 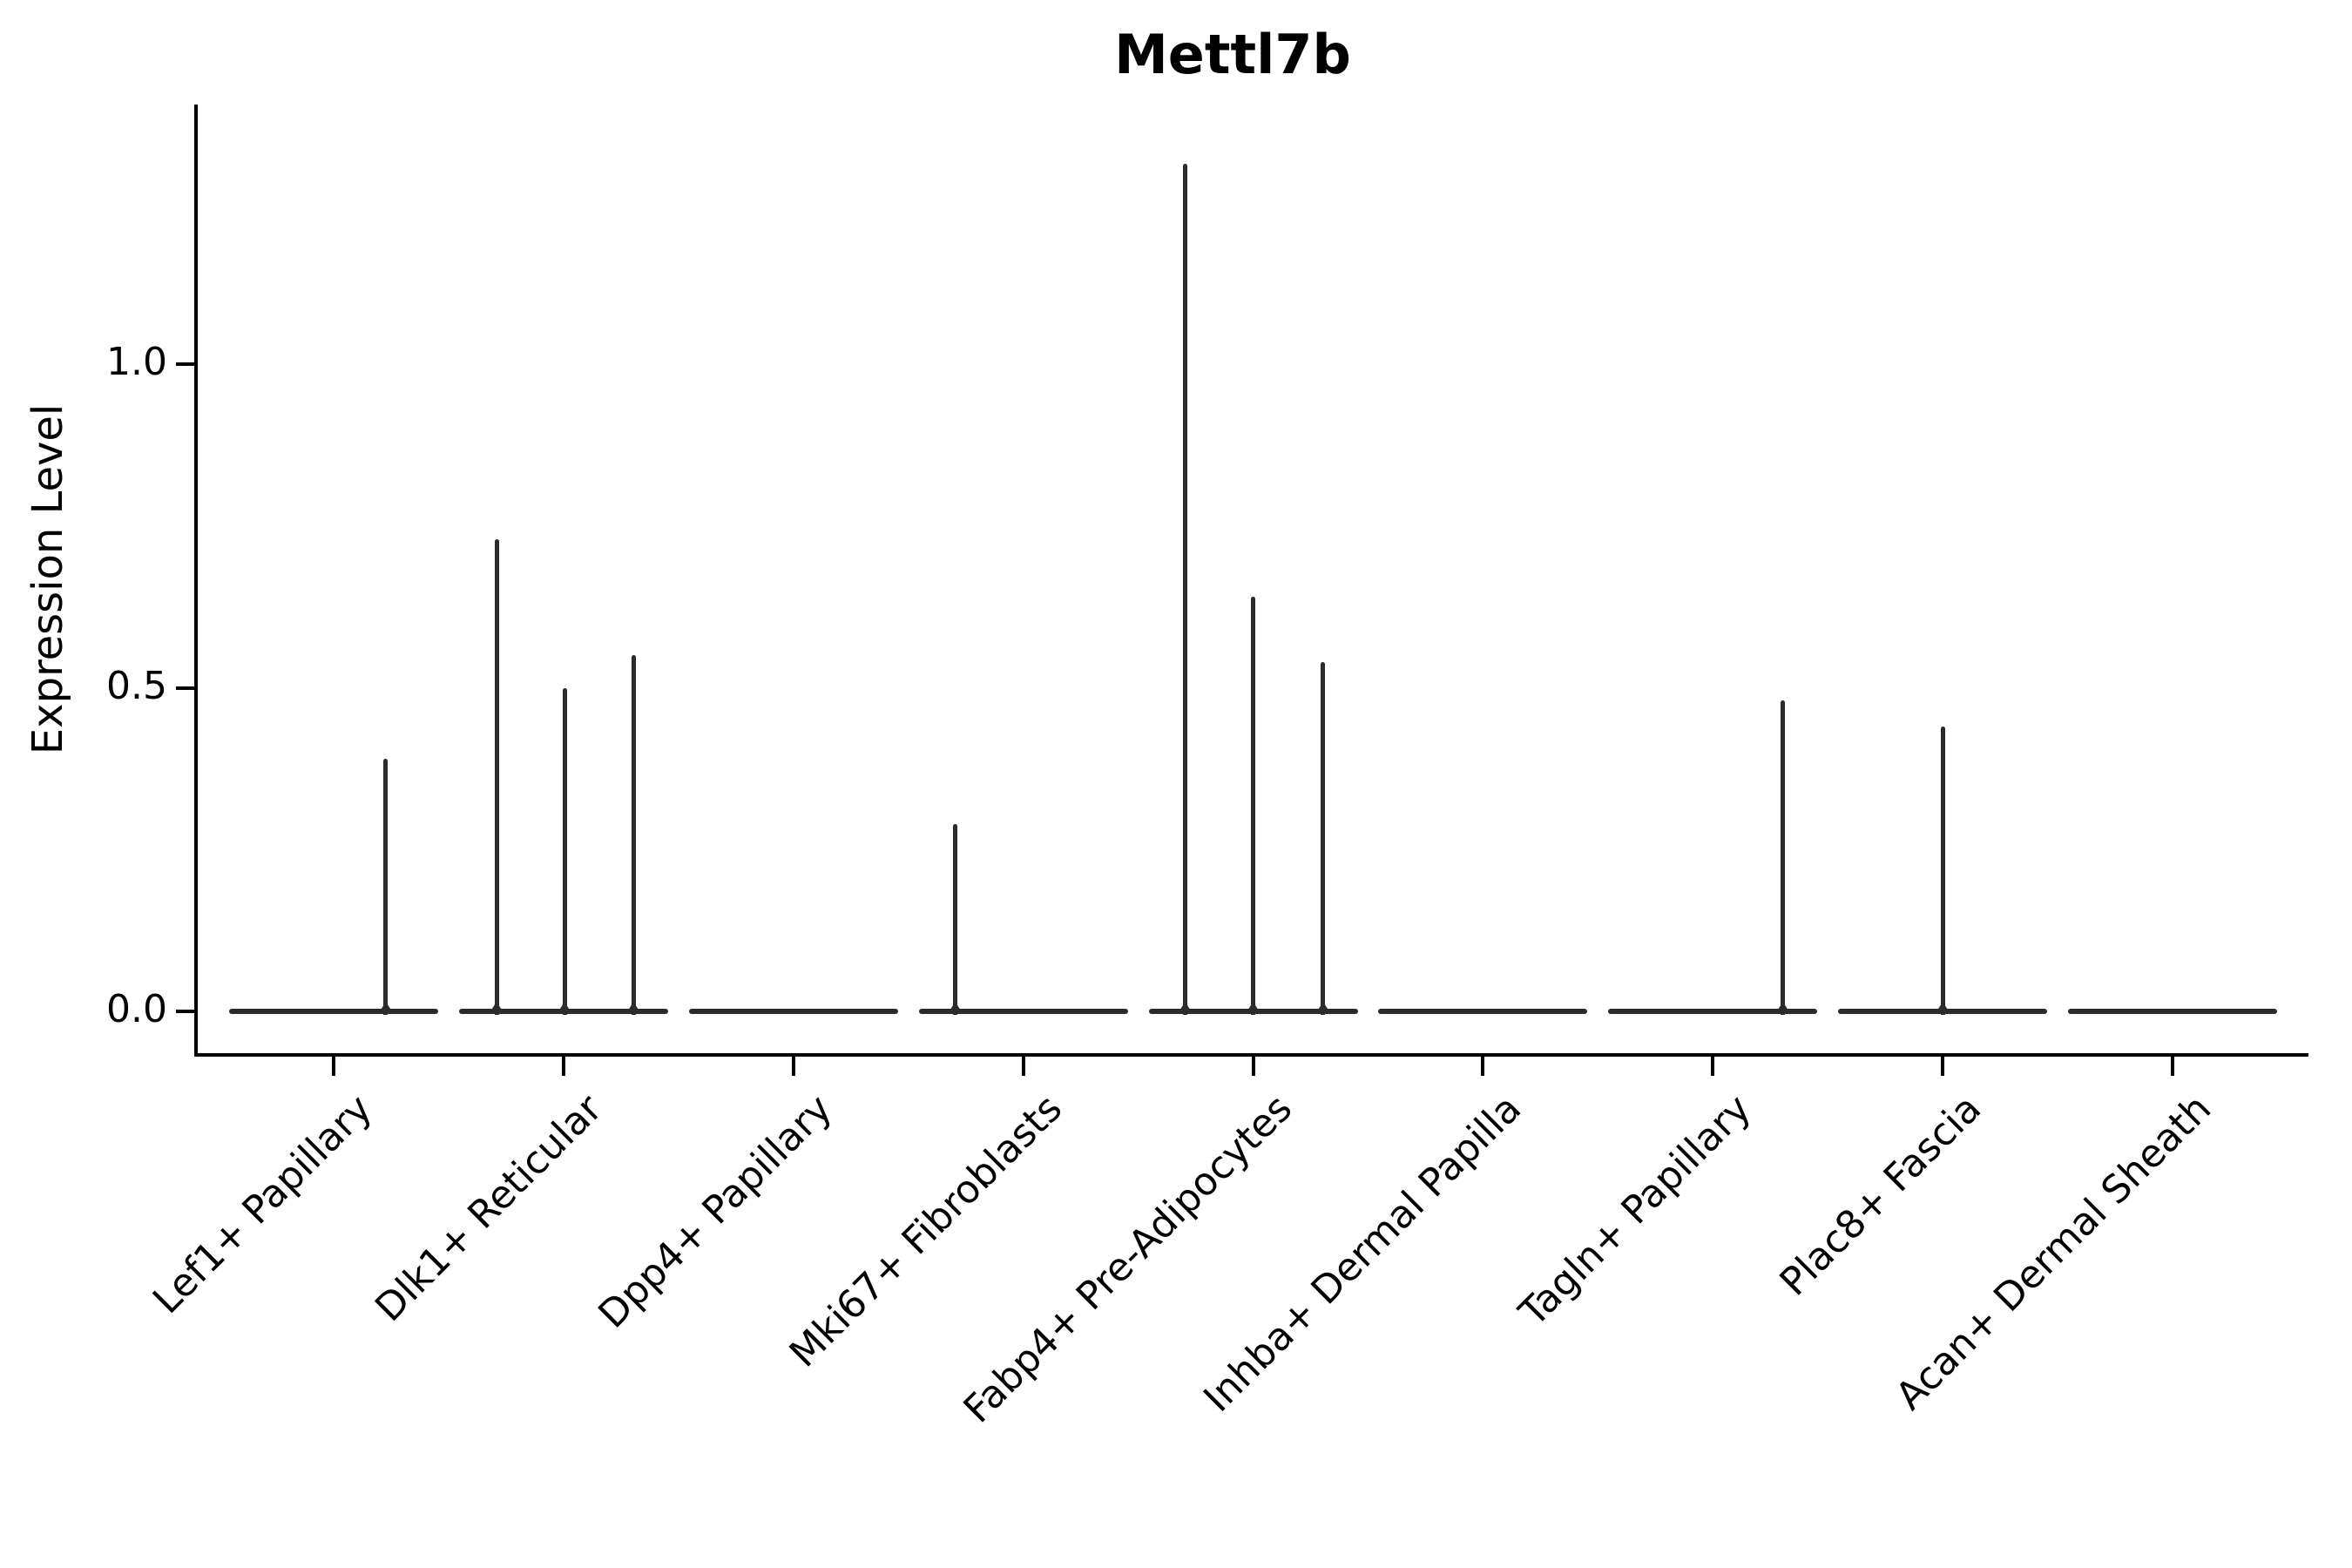 I want to click on chart-title: Mettl7b, so click(x=1232, y=54).